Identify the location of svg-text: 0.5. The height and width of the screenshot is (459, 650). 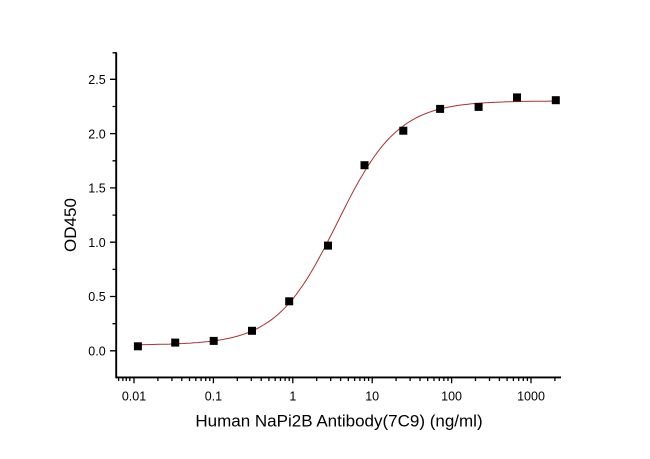
(96, 297).